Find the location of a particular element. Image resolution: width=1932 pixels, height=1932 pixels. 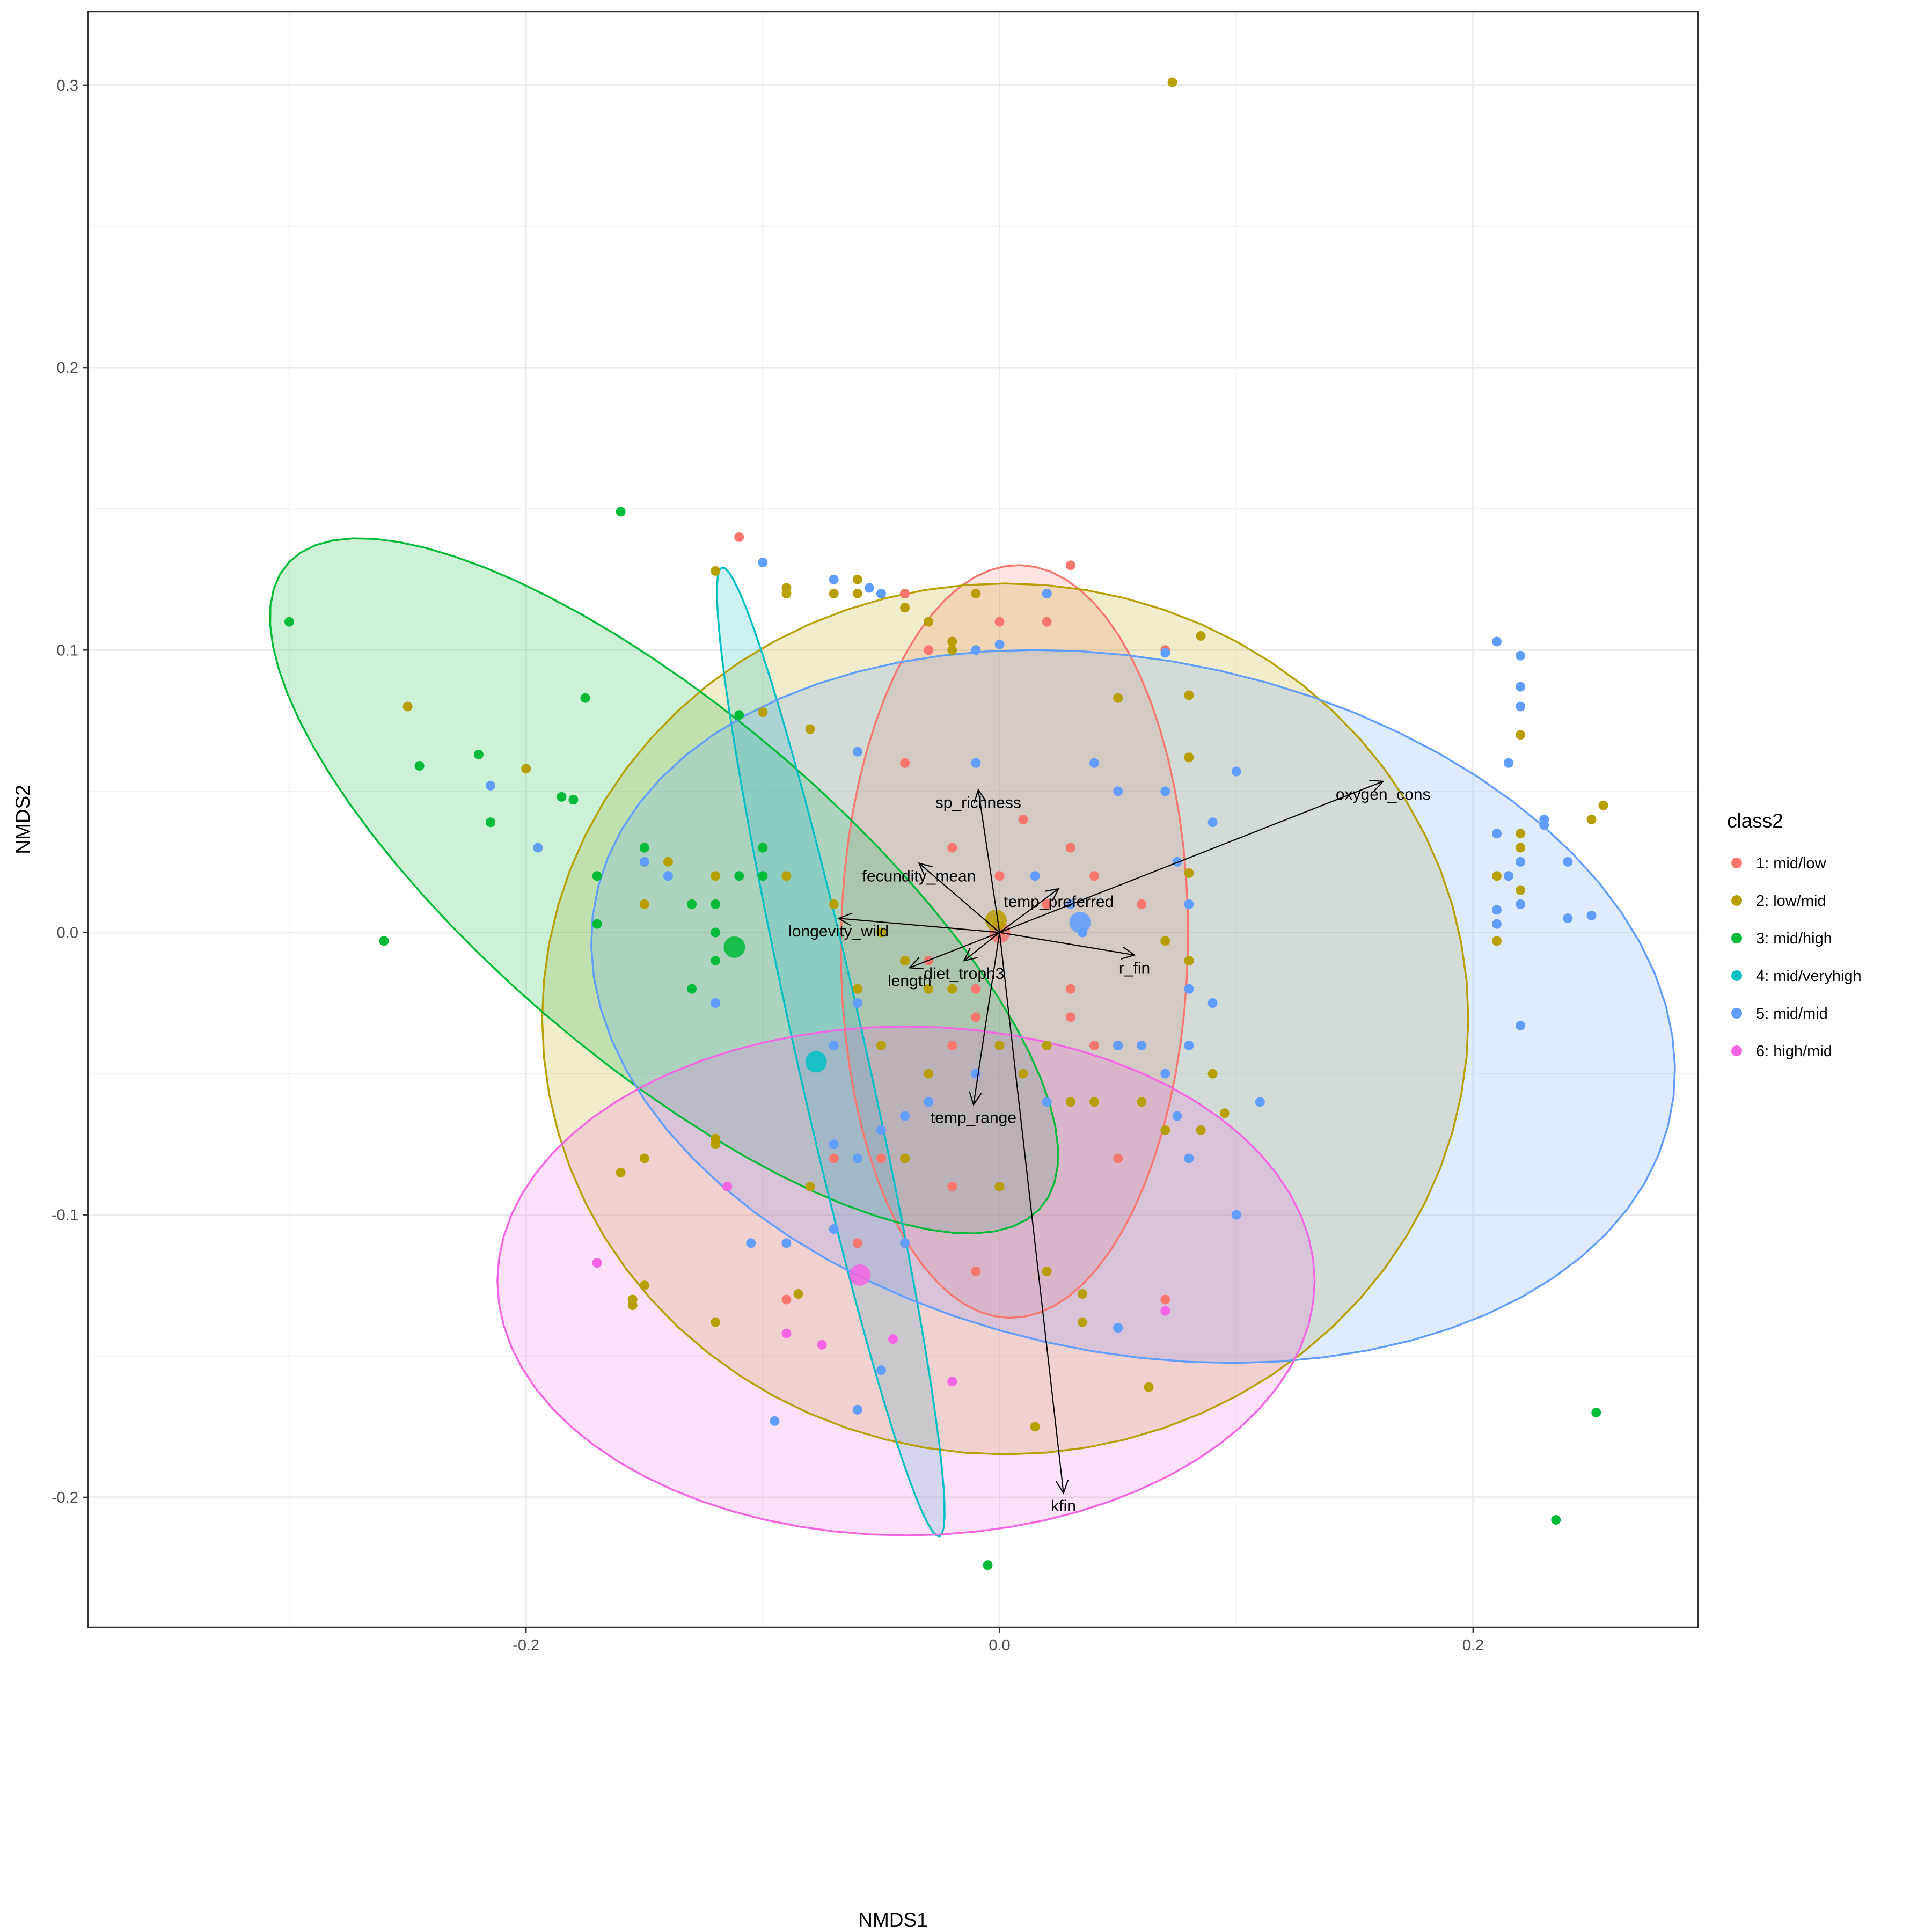

vector-label: oxygen_cons is located at coordinates (1383, 794).